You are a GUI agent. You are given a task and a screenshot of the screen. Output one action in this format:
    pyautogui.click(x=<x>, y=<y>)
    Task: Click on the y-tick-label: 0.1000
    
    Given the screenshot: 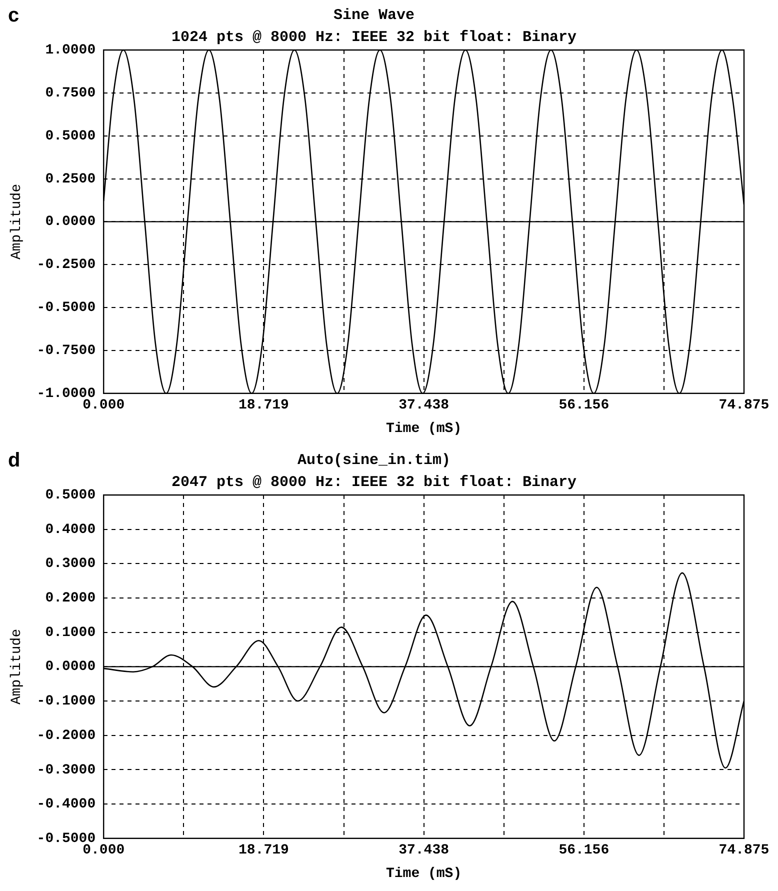 What is the action you would take?
    pyautogui.click(x=70, y=632)
    